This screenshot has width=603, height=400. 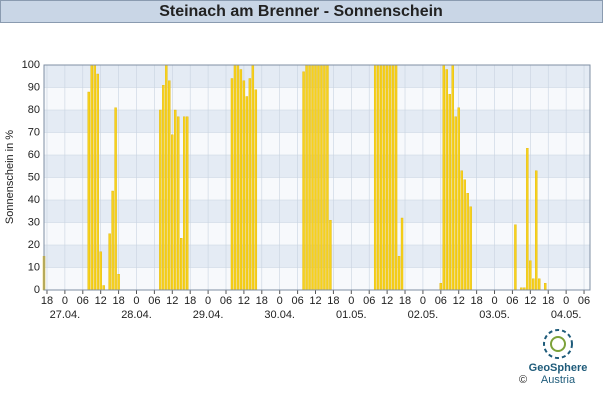 I want to click on y-tick-label: 100, so click(x=31, y=65).